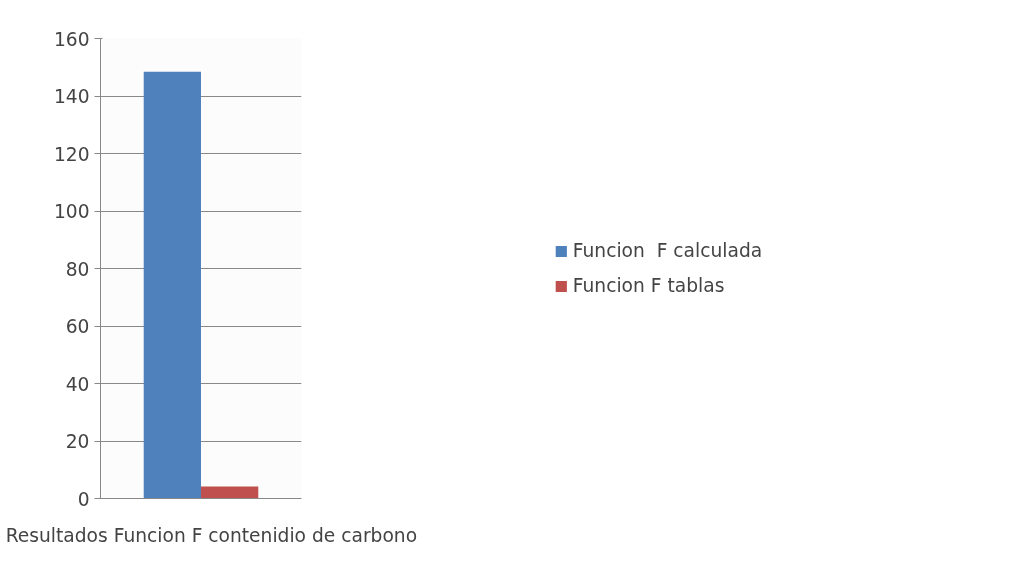  I want to click on y-tick-label: 120, so click(71, 154).